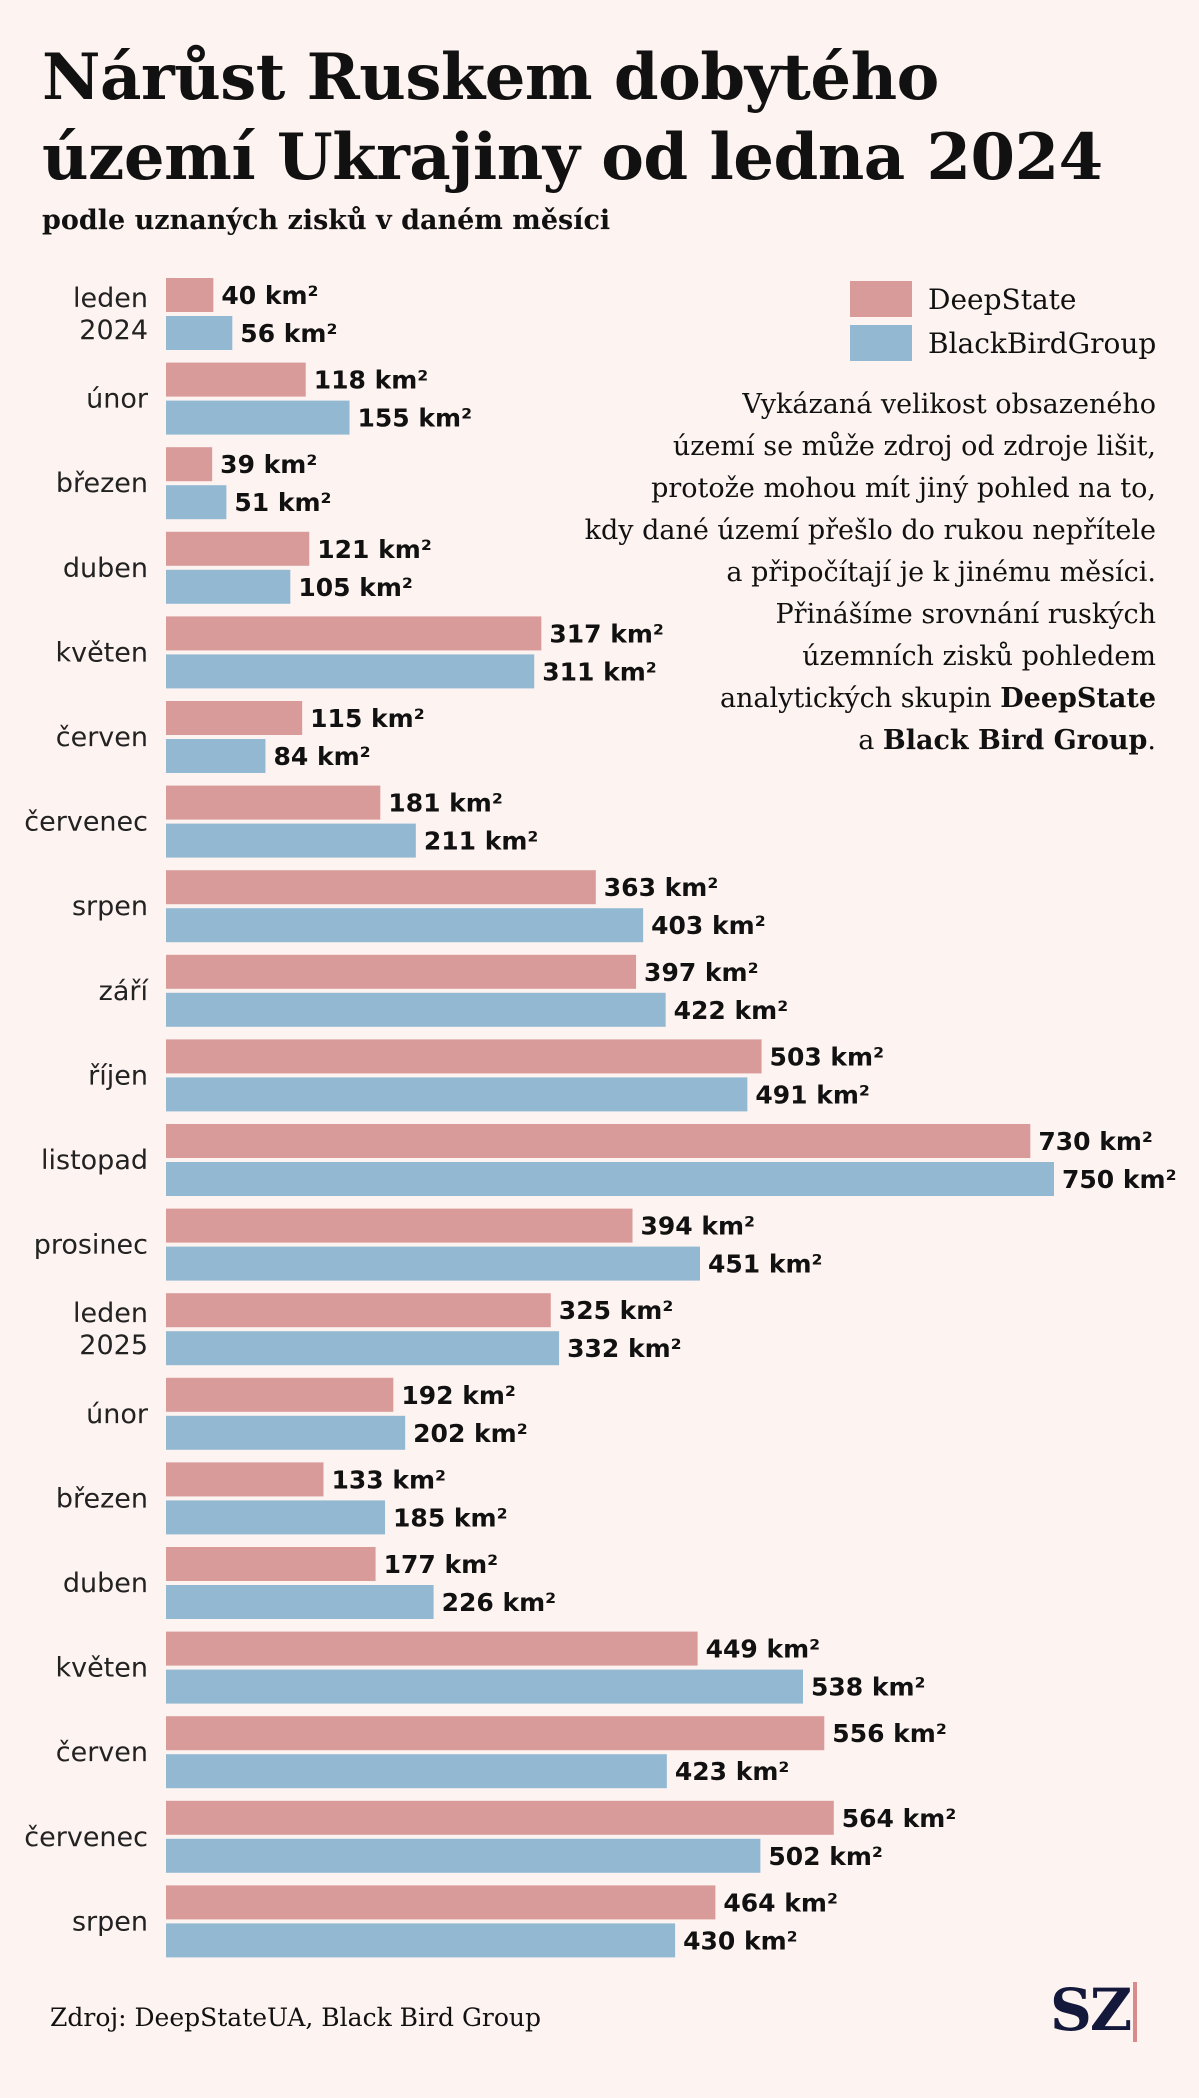 This screenshot has width=1199, height=2098. I want to click on data-label: 363 km², so click(661, 887).